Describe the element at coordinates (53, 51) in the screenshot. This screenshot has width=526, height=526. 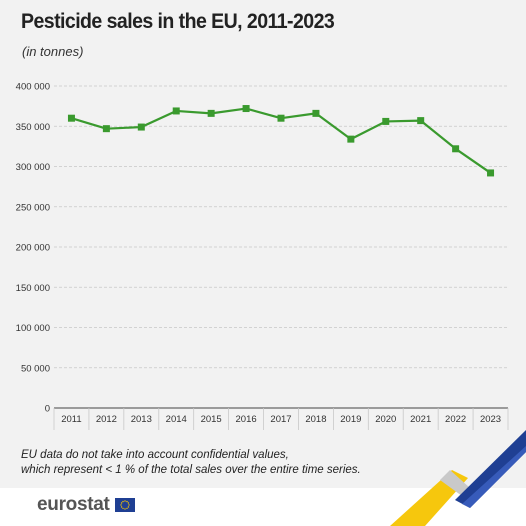
I see `chart-subtitle: (in tonnes)` at that location.